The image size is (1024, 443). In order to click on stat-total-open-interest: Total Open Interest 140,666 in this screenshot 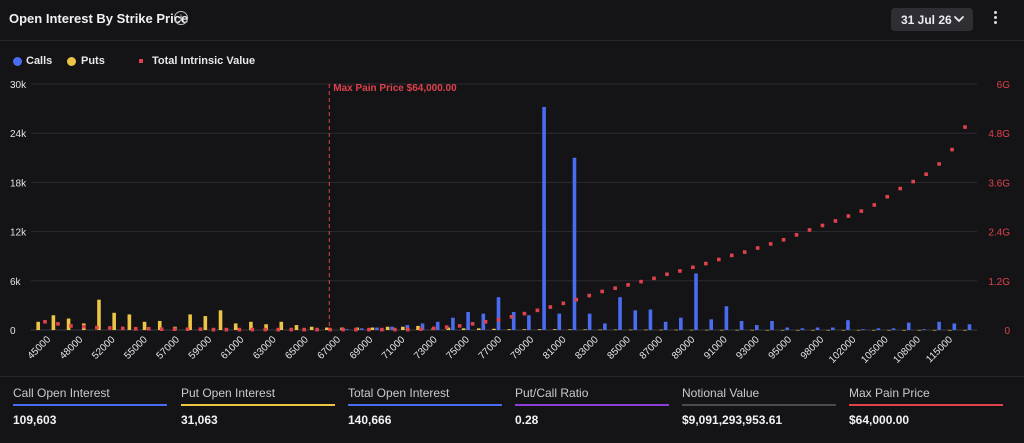, I will do `click(425, 406)`.